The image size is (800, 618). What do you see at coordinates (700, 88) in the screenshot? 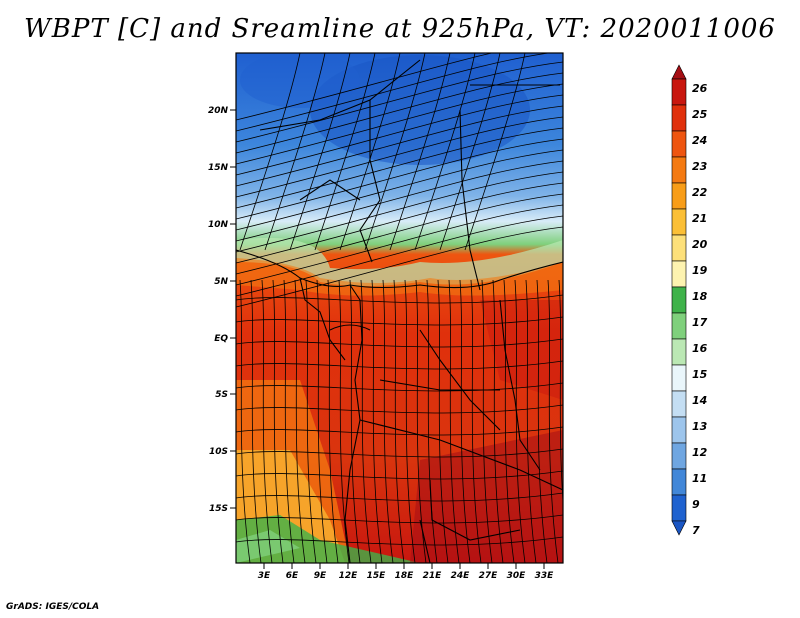
I see `colorbar-label: 26` at bounding box center [700, 88].